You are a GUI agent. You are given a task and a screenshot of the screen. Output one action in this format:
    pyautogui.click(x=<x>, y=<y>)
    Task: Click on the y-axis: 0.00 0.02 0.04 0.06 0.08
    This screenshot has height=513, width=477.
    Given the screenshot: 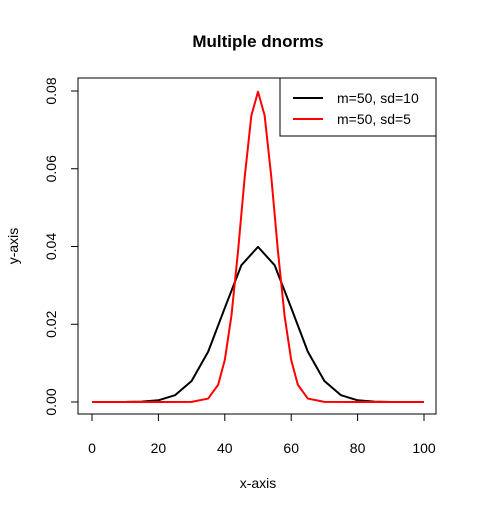 What is the action you would take?
    pyautogui.click(x=61, y=246)
    